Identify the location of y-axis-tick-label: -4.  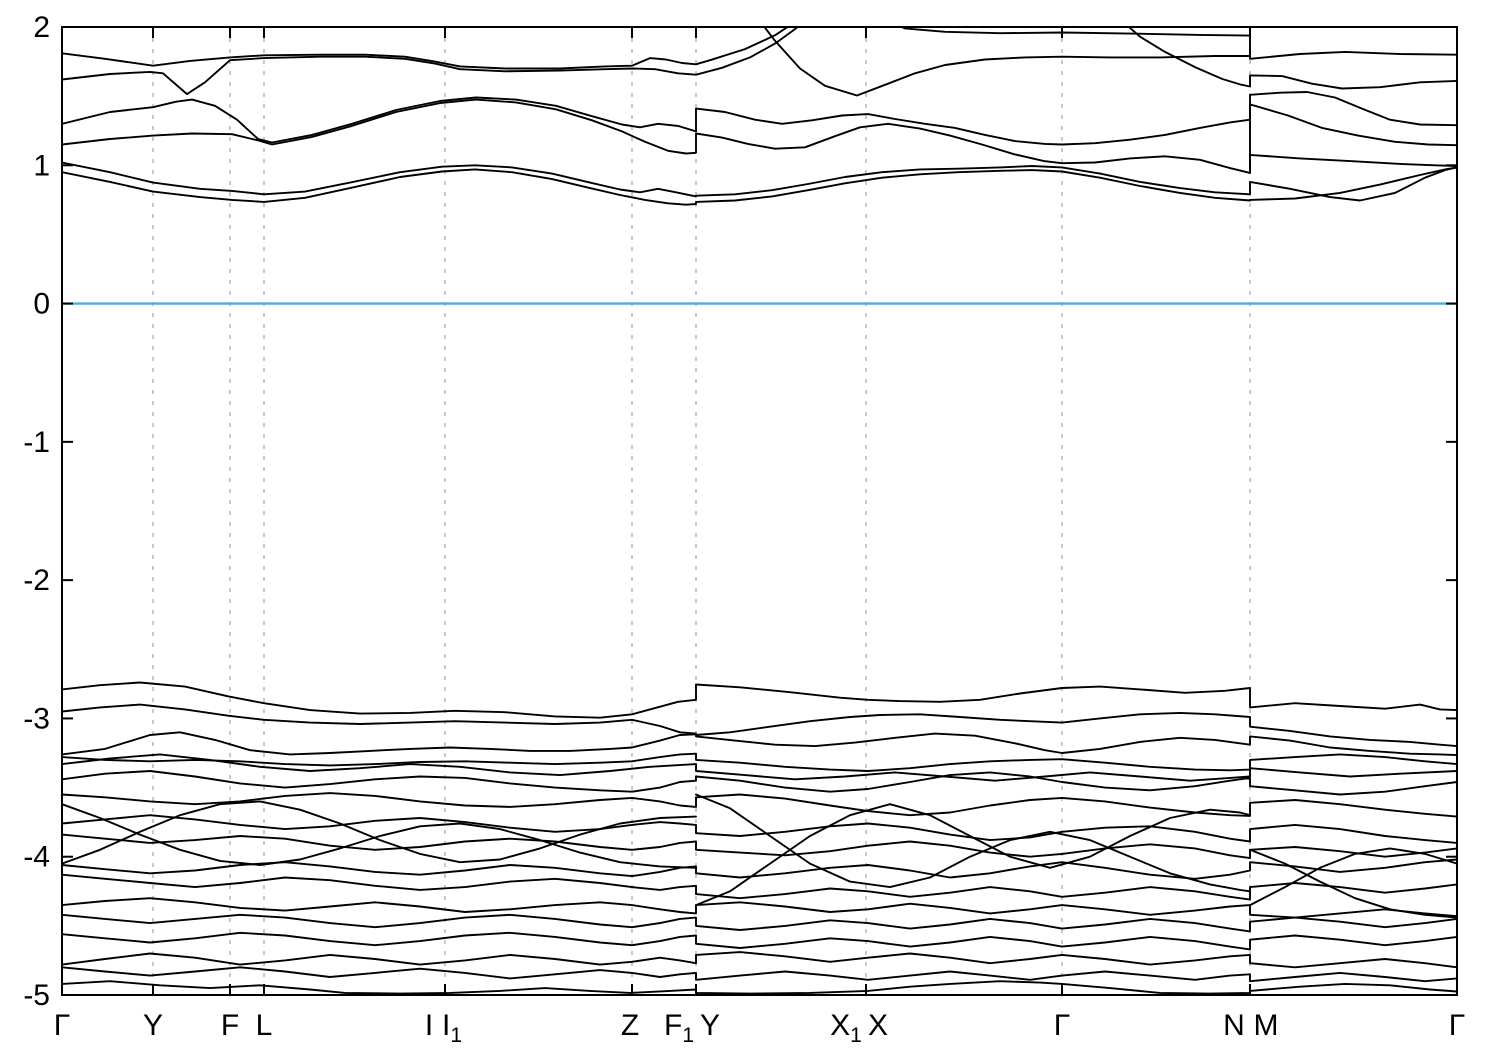
(36, 857).